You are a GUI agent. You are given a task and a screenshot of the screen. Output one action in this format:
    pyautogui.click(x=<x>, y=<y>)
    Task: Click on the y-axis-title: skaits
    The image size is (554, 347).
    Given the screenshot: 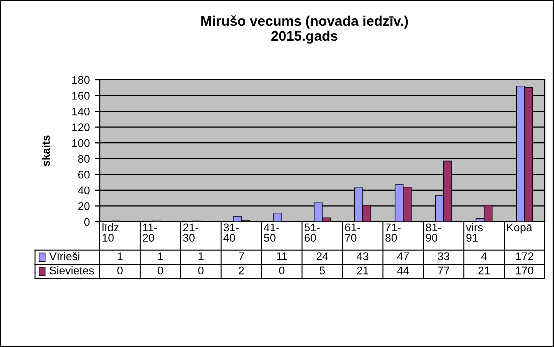 What is the action you would take?
    pyautogui.click(x=46, y=151)
    